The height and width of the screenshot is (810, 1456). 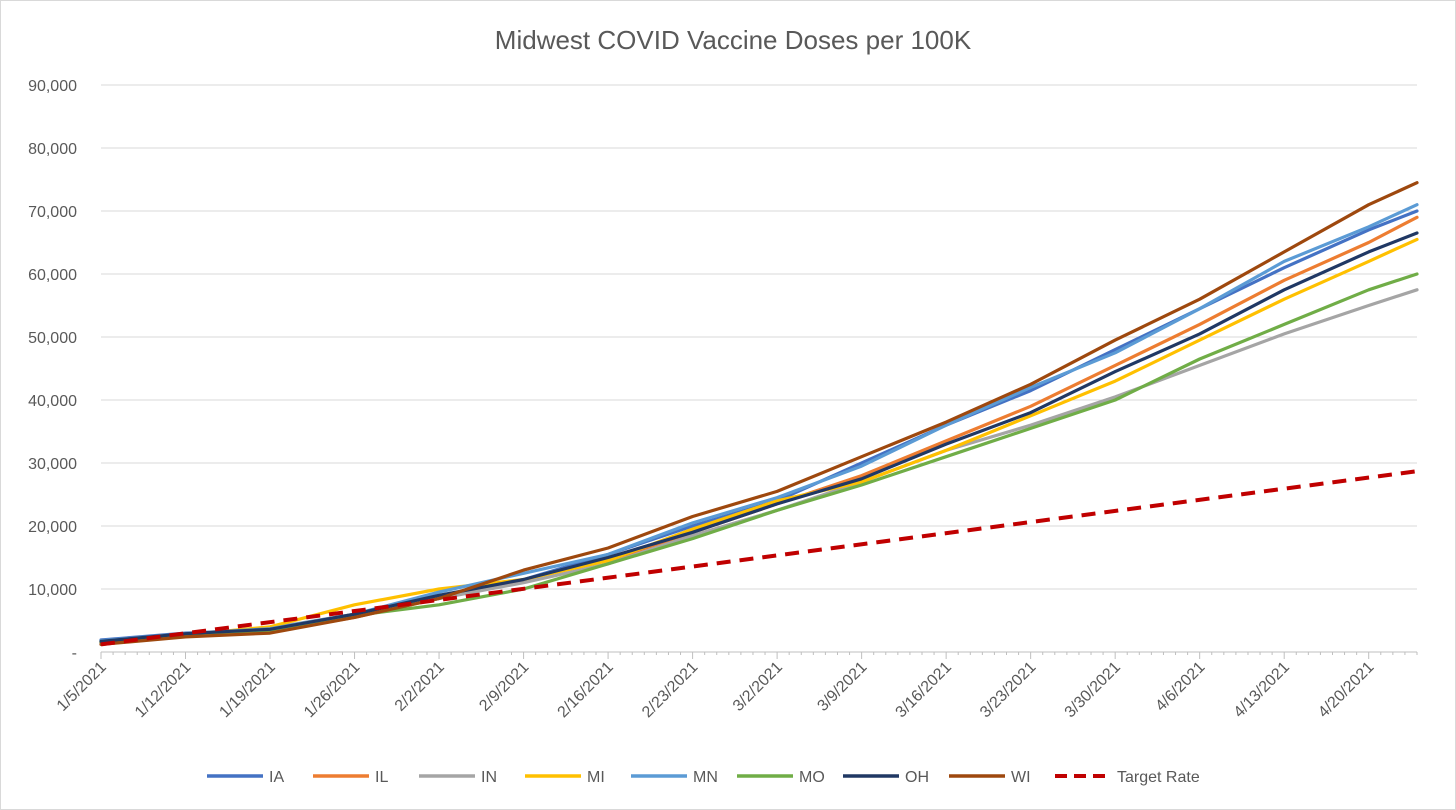 I want to click on x-tick-label: 2/23/2021, so click(x=670, y=690).